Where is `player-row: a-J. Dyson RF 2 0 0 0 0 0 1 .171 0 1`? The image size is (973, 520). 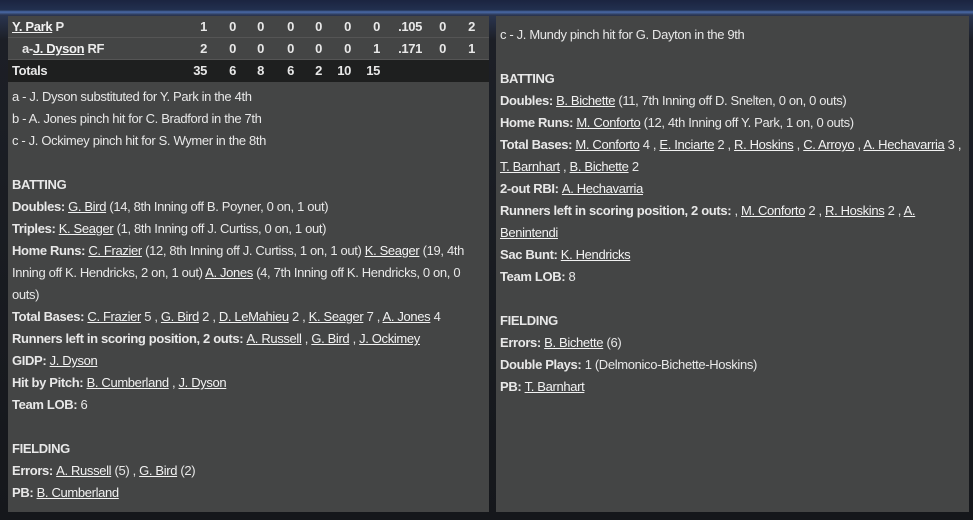 player-row: a-J. Dyson RF 2 0 0 0 0 0 1 .171 0 1 is located at coordinates (248, 49).